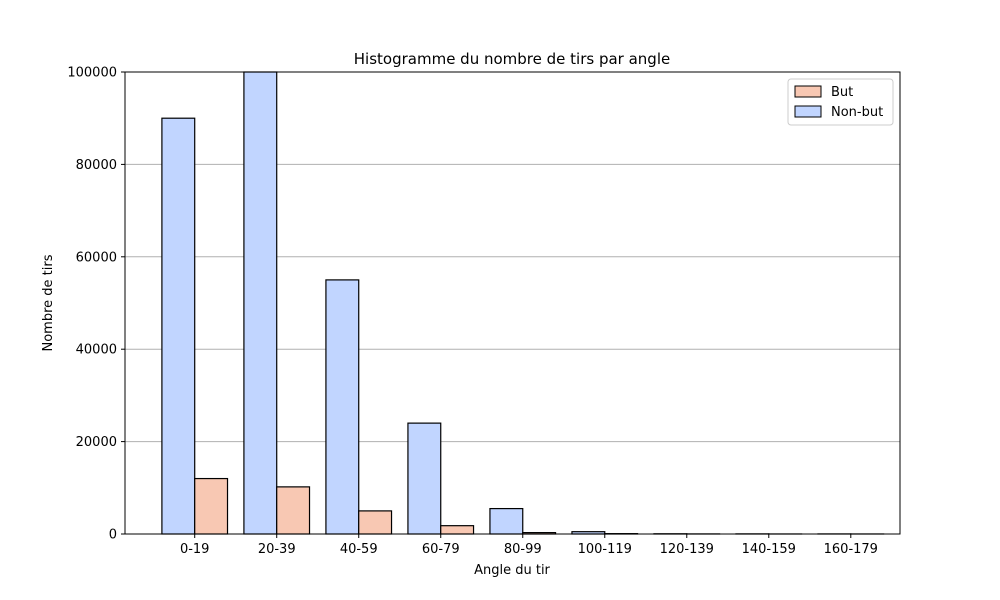 This screenshot has width=1000, height=600. What do you see at coordinates (359, 549) in the screenshot?
I see `x-tick-label: 40-59` at bounding box center [359, 549].